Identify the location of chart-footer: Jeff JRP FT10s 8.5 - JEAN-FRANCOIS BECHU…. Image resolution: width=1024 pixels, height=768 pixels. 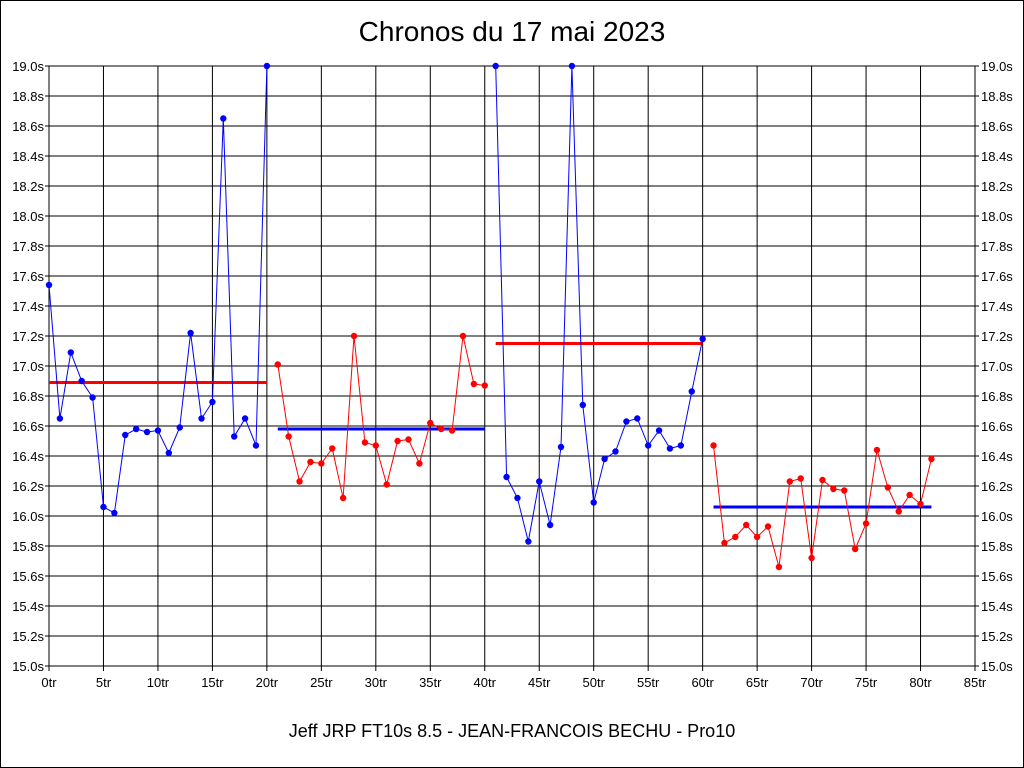
(512, 731).